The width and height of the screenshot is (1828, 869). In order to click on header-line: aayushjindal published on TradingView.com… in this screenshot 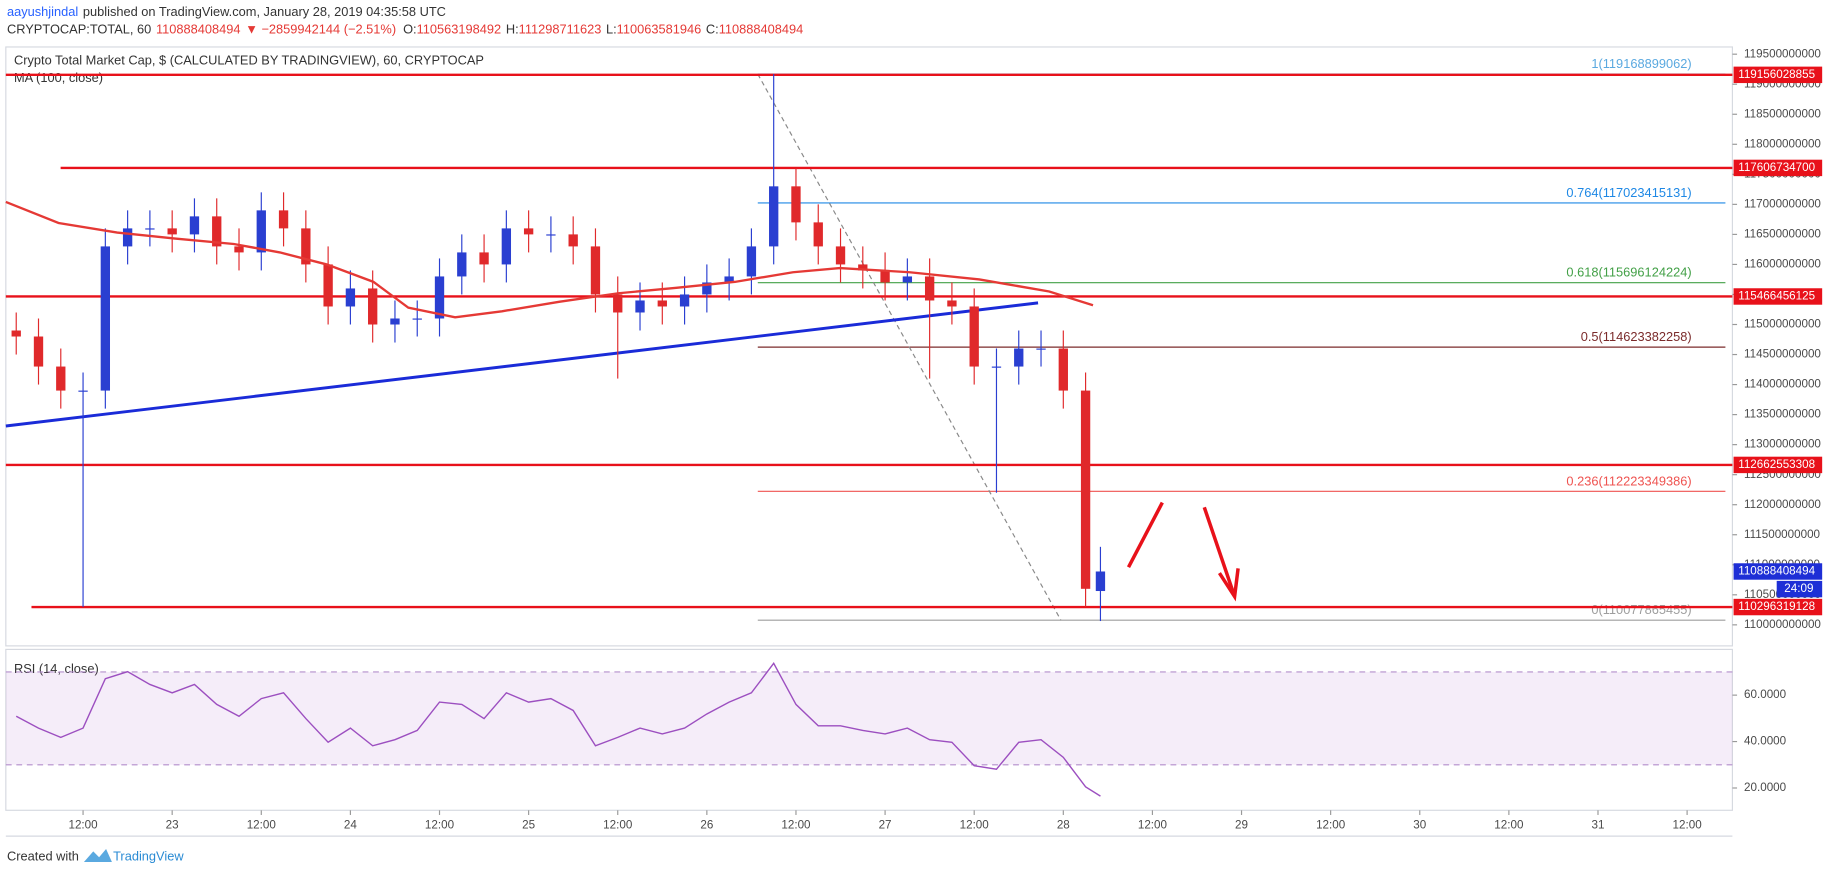, I will do `click(226, 11)`.